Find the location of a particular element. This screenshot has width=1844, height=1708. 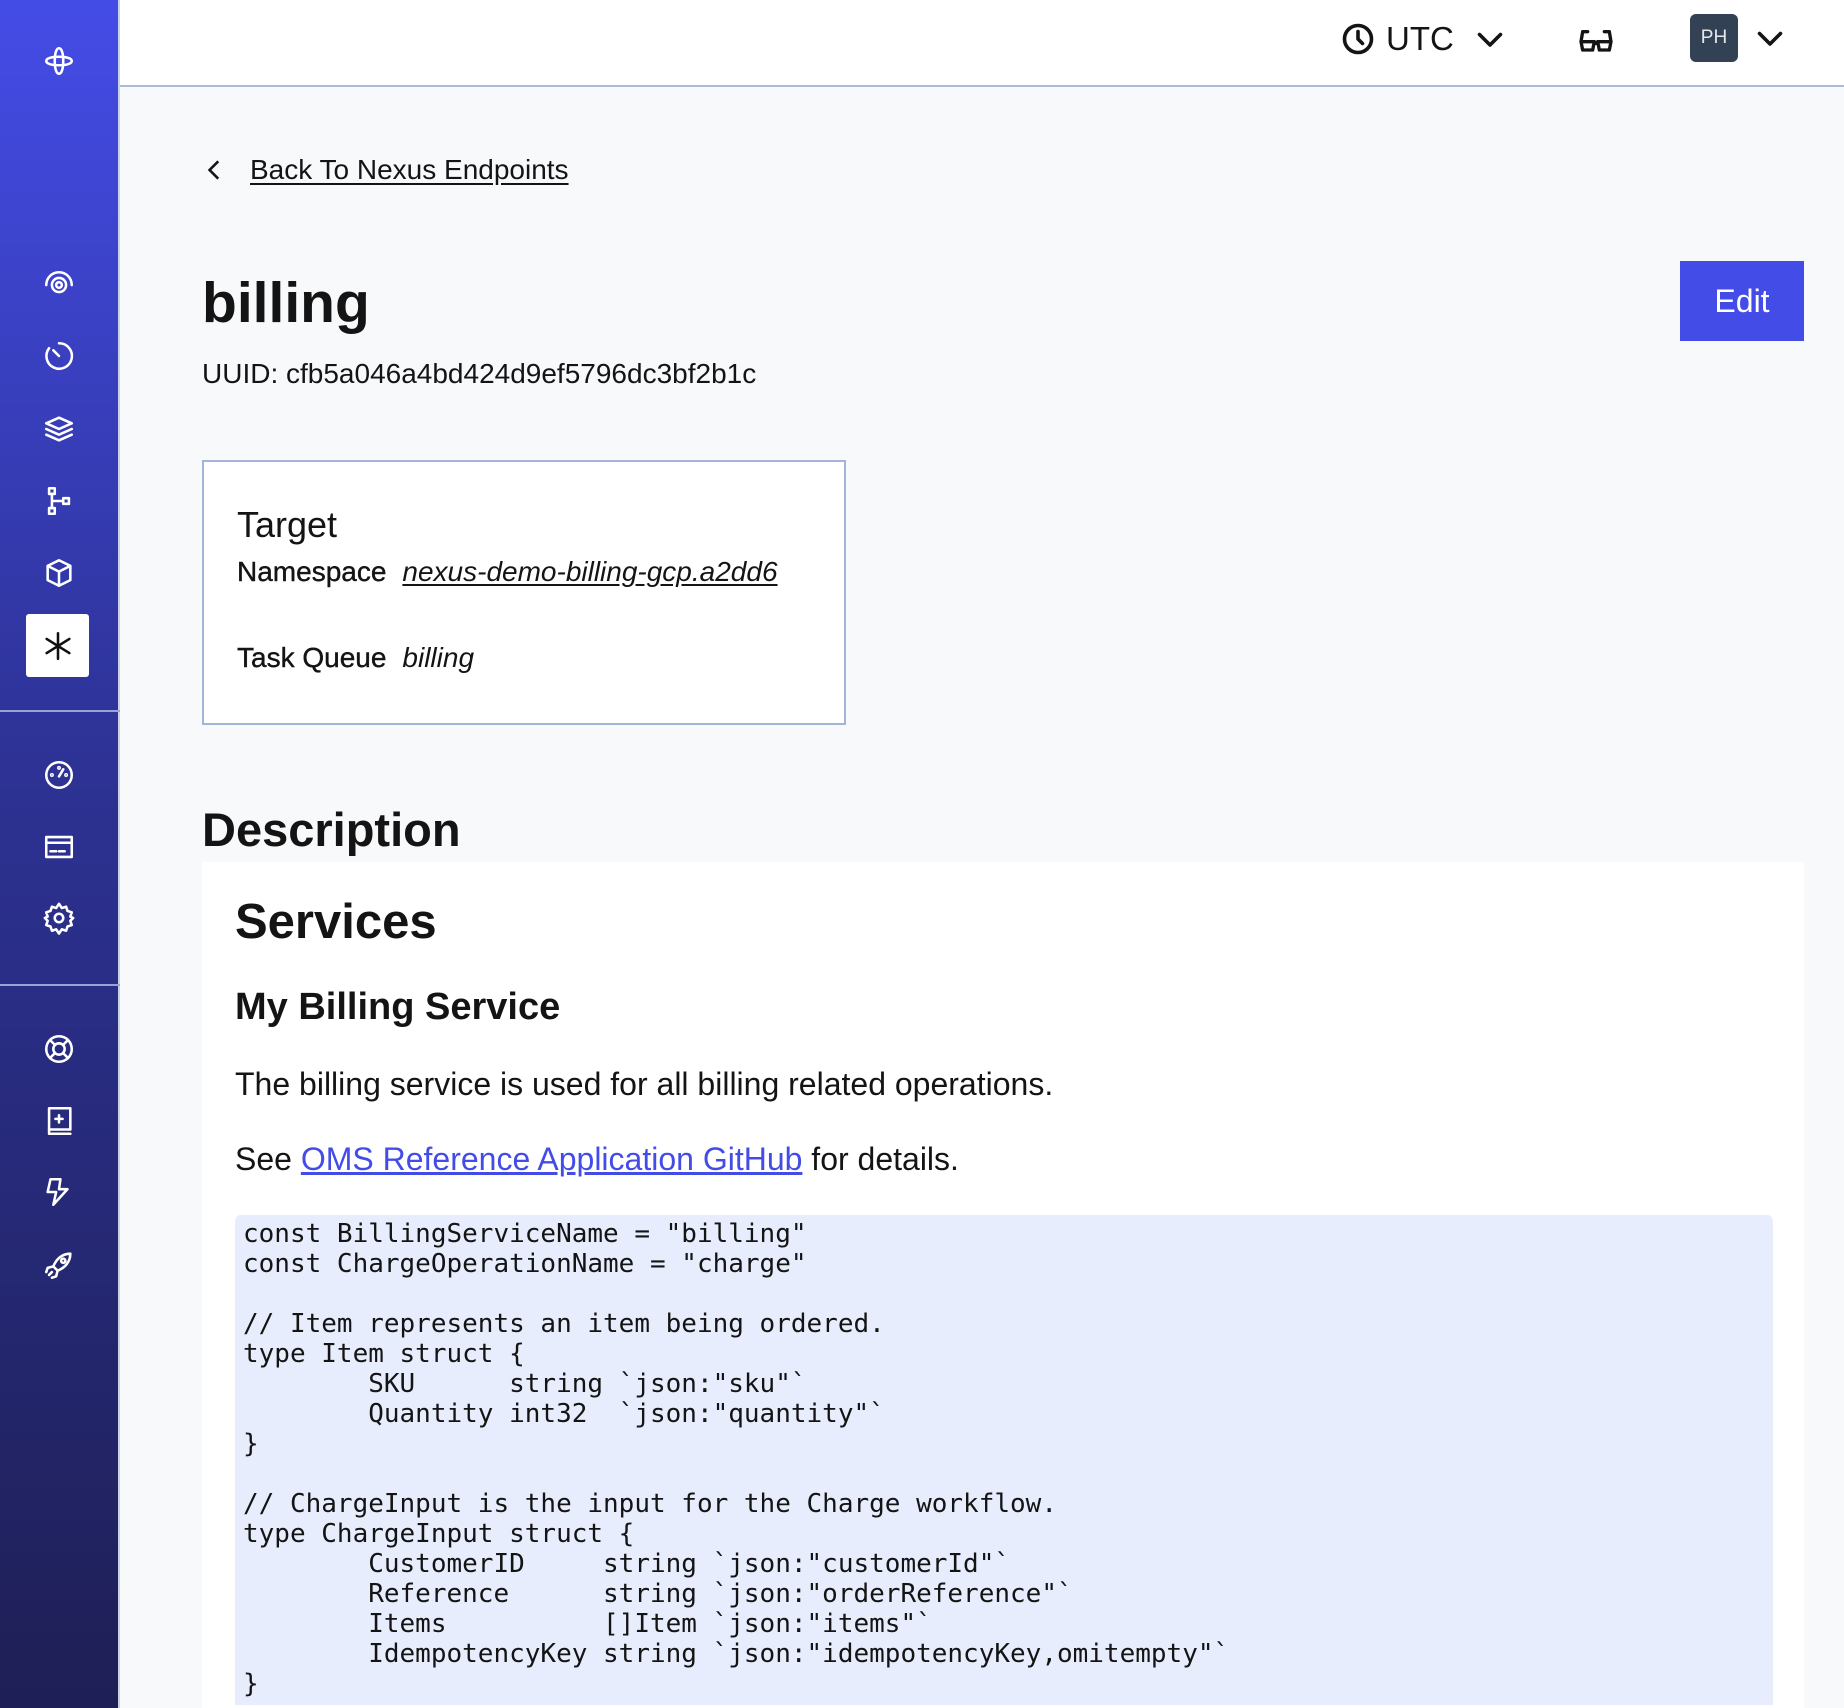

edit-button: Edit is located at coordinates (1742, 301).